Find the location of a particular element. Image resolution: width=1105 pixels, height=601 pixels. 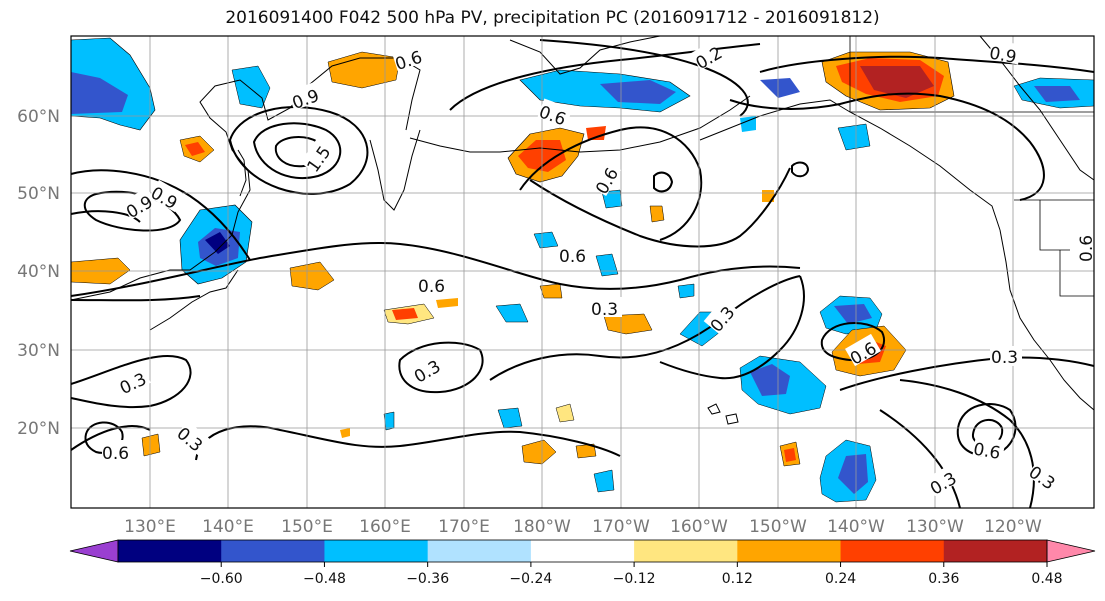

lon-label: 170°W is located at coordinates (621, 527).